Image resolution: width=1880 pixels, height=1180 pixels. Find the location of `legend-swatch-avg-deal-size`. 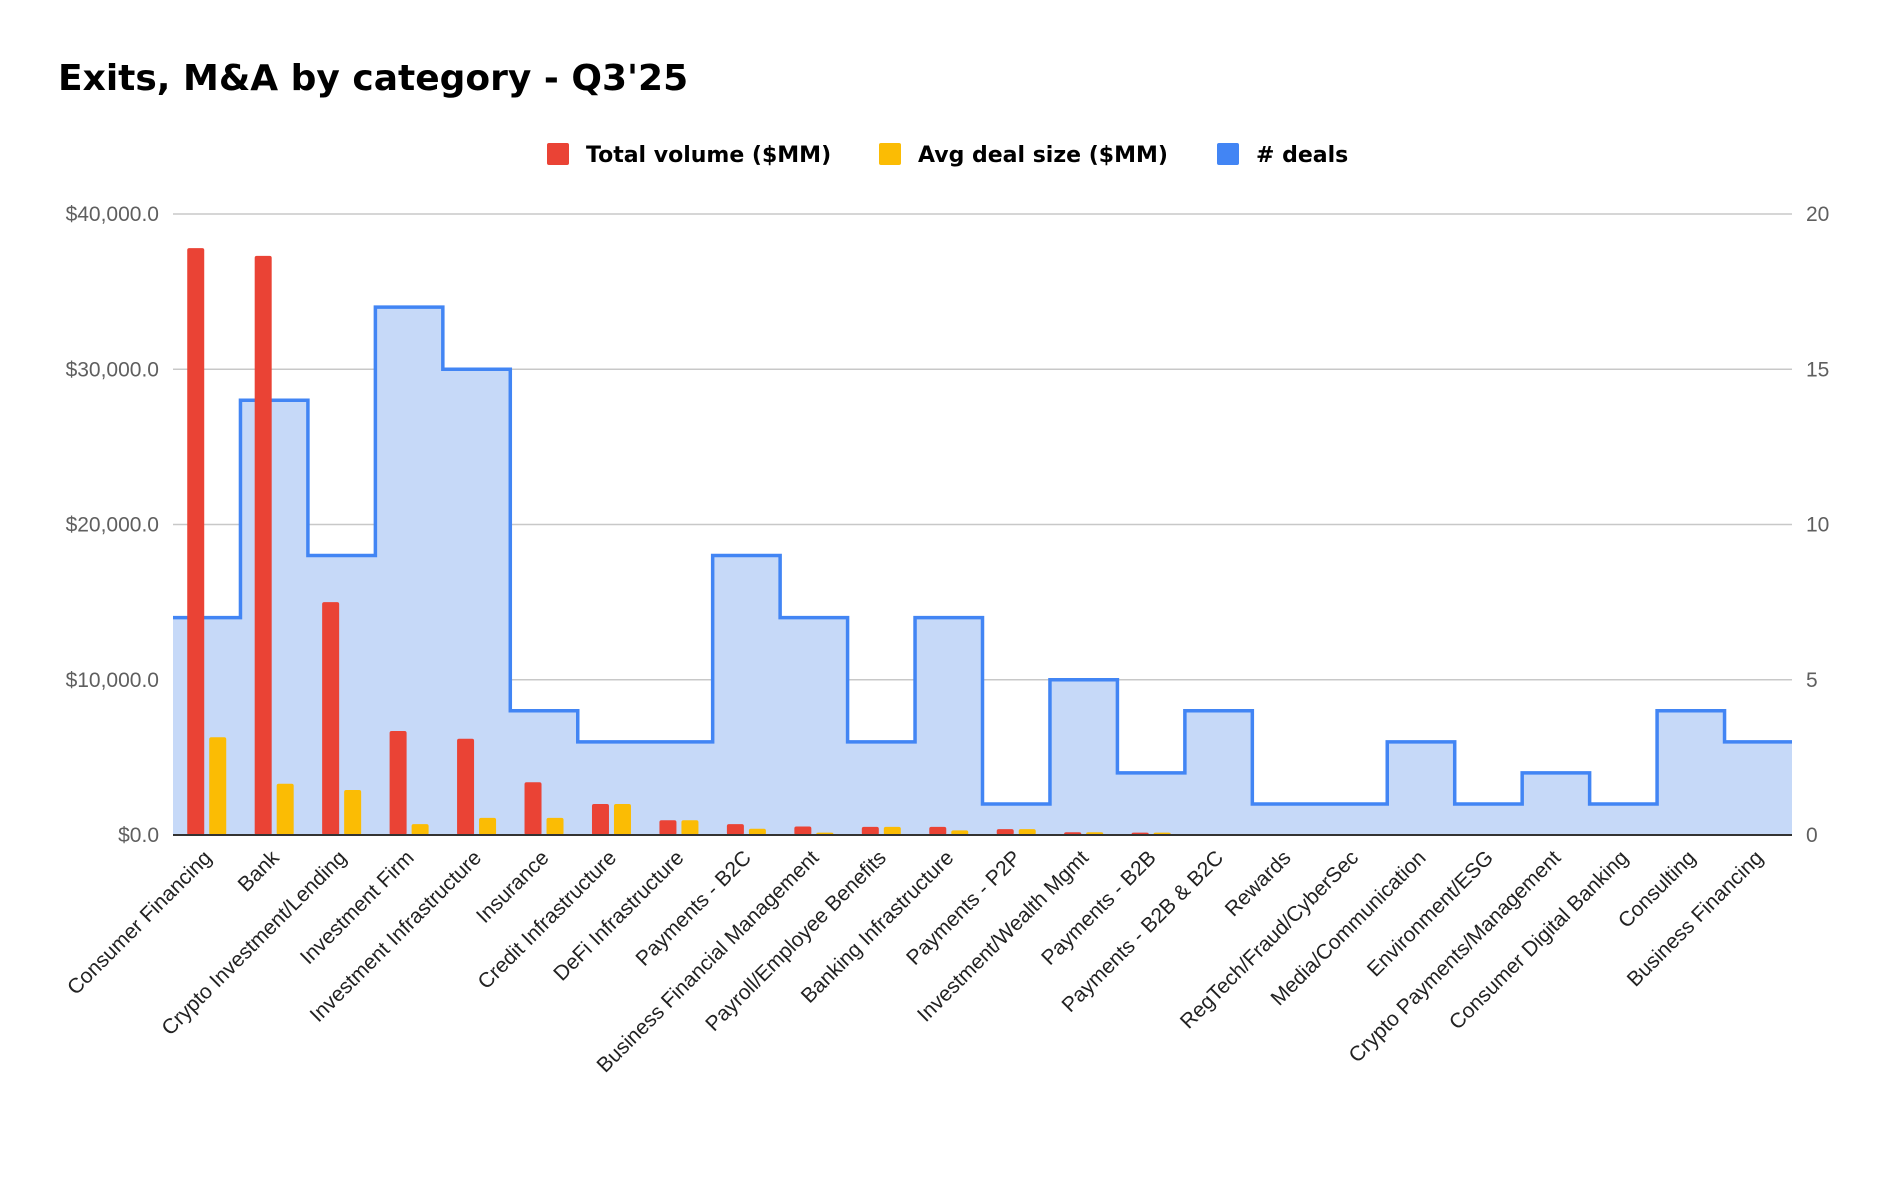

legend-swatch-avg-deal-size is located at coordinates (890, 154).